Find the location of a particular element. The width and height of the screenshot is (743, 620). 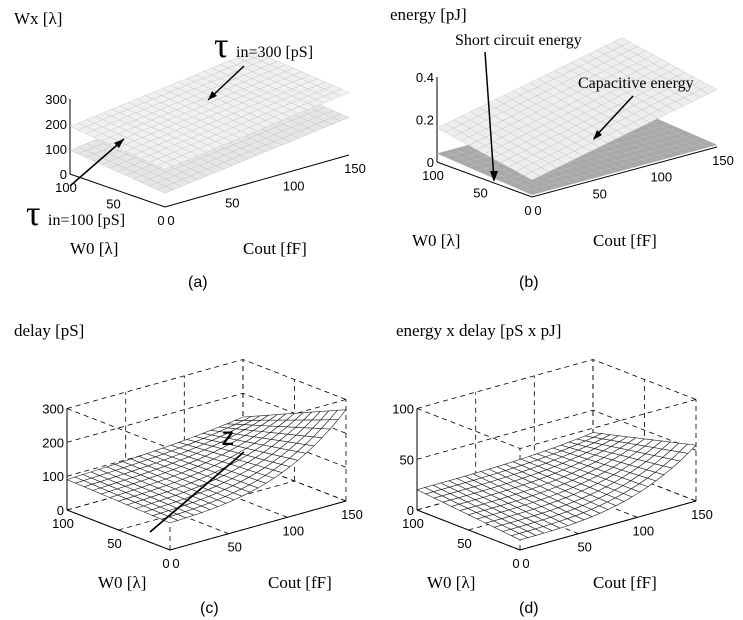

panel-b-x-tick: 100 is located at coordinates (661, 177).